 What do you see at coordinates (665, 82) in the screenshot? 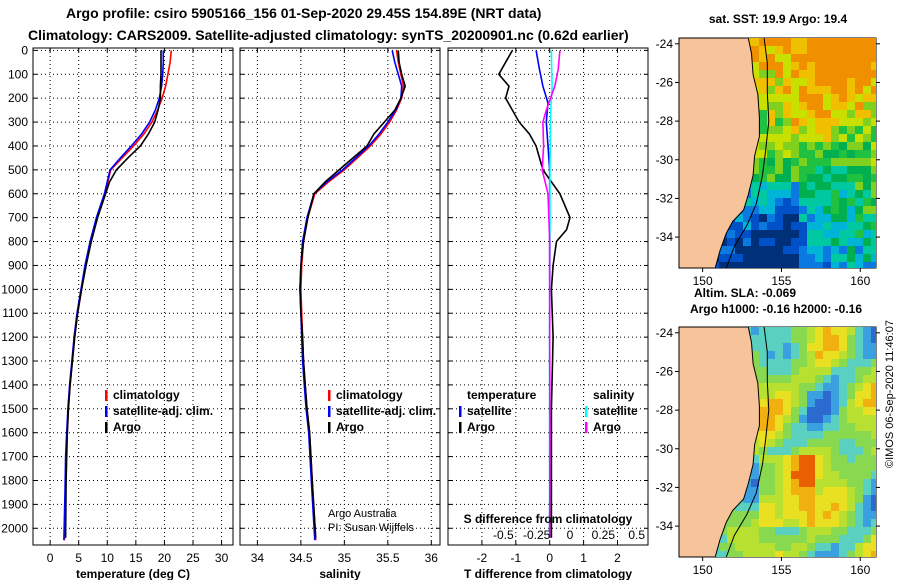
I see `sst-lat-label: -26` at bounding box center [665, 82].